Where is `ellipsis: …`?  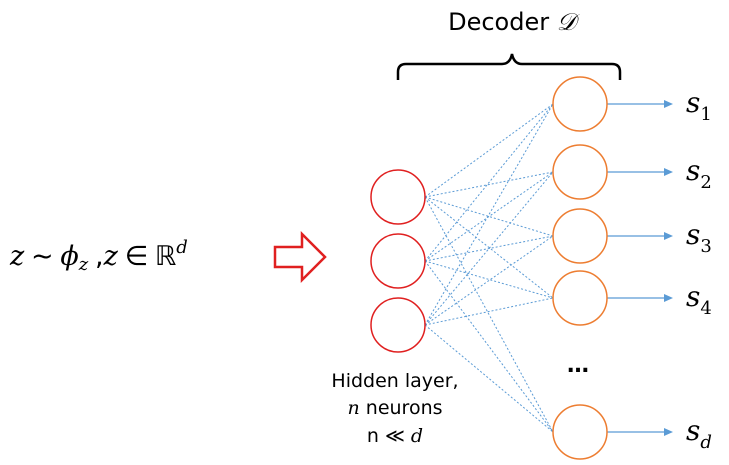 ellipsis: … is located at coordinates (578, 365).